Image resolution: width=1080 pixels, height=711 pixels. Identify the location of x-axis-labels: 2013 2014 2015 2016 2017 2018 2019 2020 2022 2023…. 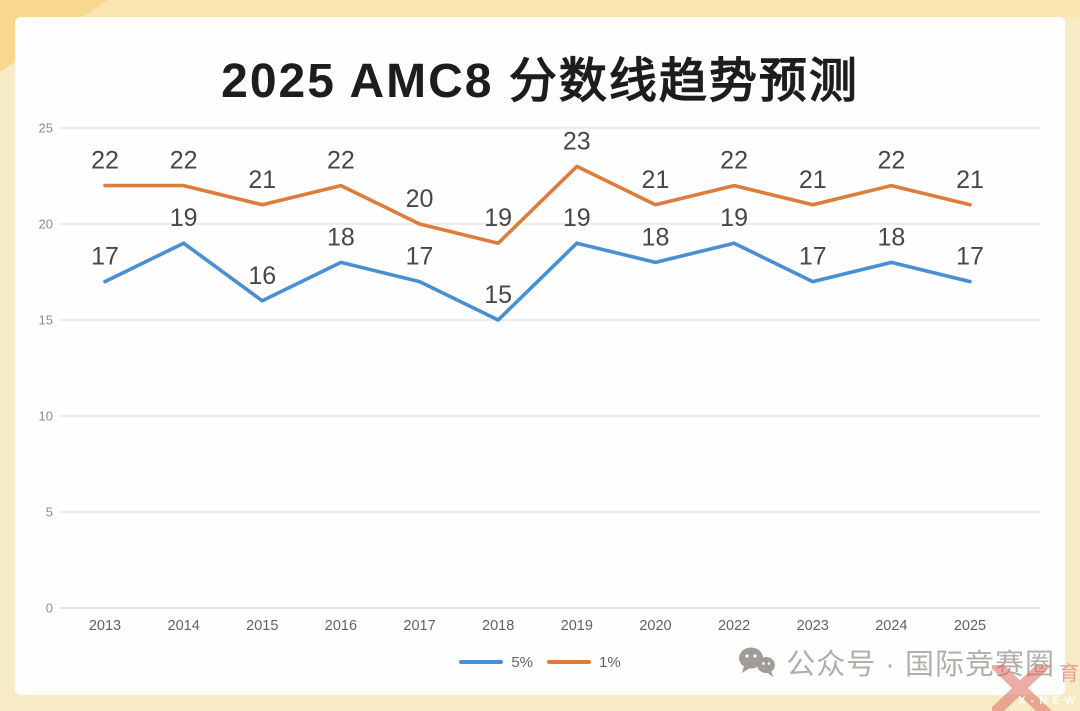
(537, 626).